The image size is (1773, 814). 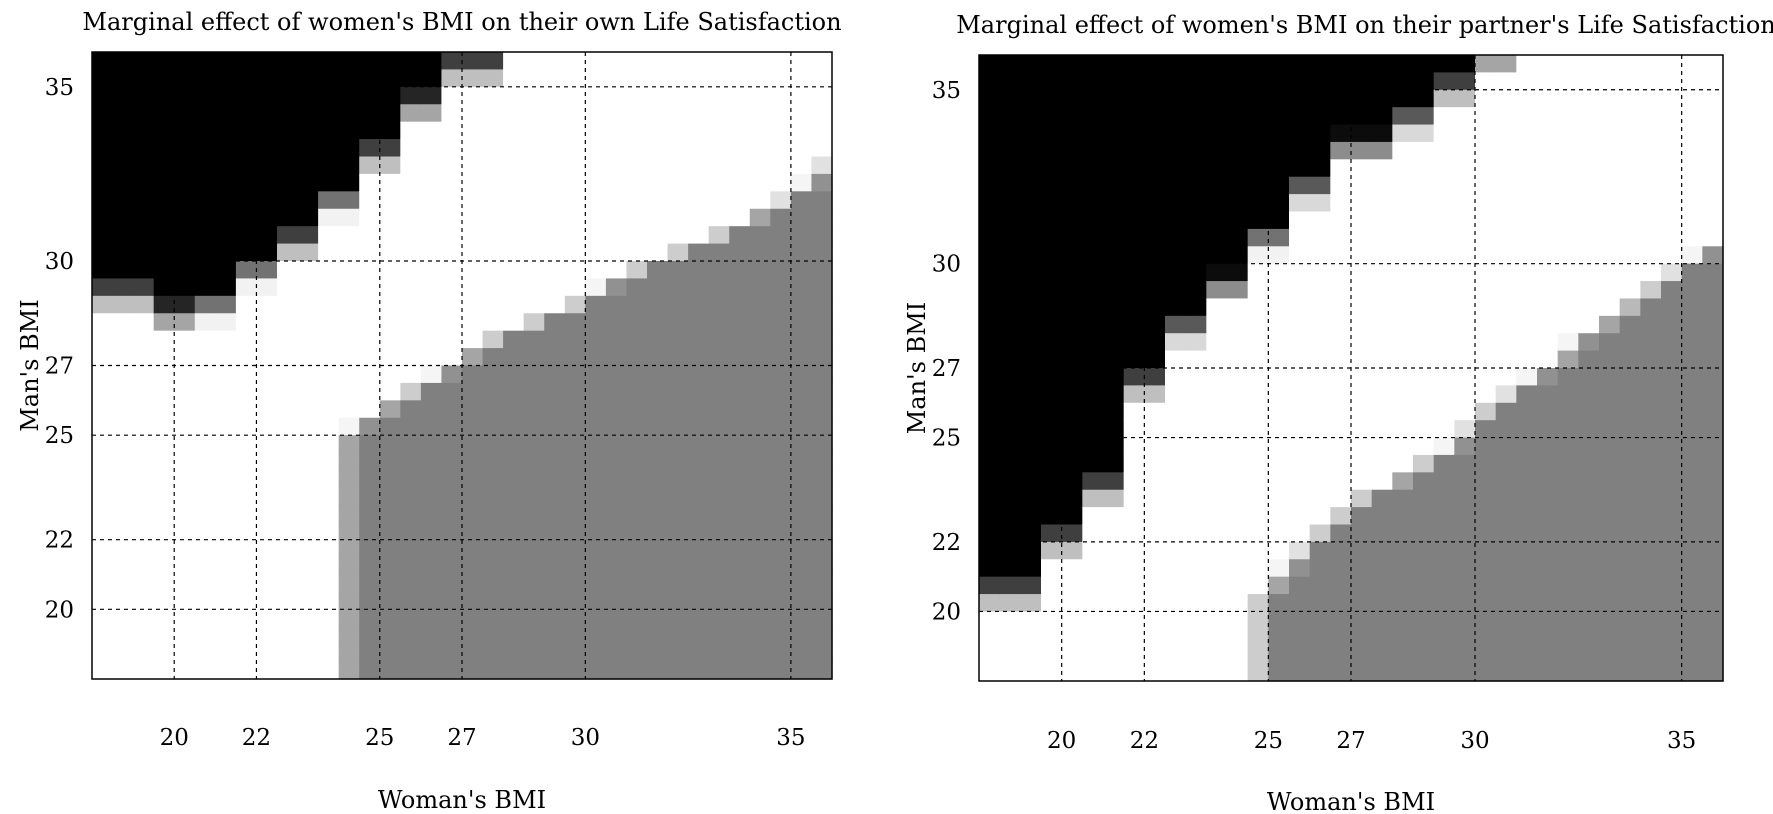 What do you see at coordinates (946, 612) in the screenshot?
I see `y-tick-label: 20` at bounding box center [946, 612].